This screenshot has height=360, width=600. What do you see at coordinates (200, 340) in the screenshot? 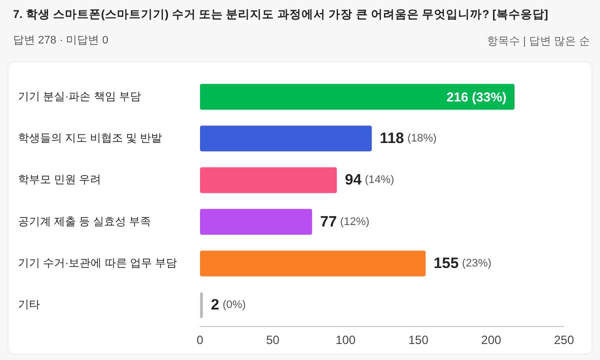
I see `x-tick-label: 0` at bounding box center [200, 340].